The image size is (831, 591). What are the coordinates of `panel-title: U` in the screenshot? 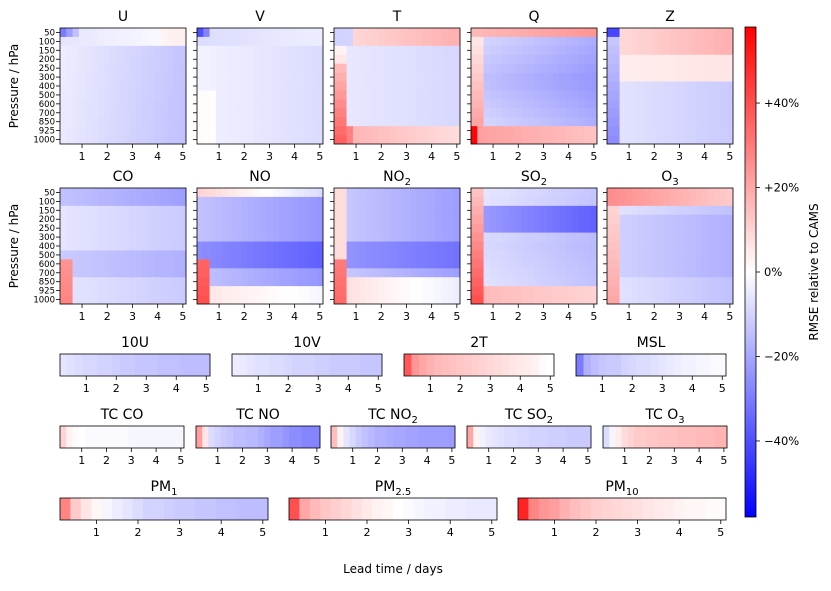 It's located at (123, 17).